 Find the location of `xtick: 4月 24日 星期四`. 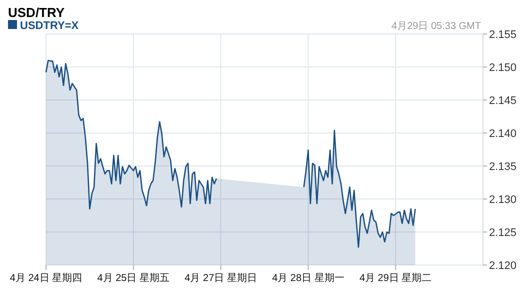

xtick: 4月 24日 星期四 is located at coordinates (46, 278).